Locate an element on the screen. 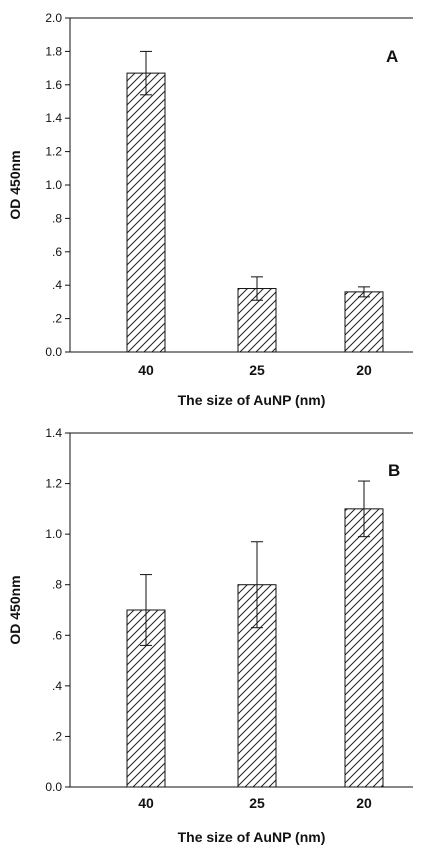  panel-label: A is located at coordinates (392, 56).